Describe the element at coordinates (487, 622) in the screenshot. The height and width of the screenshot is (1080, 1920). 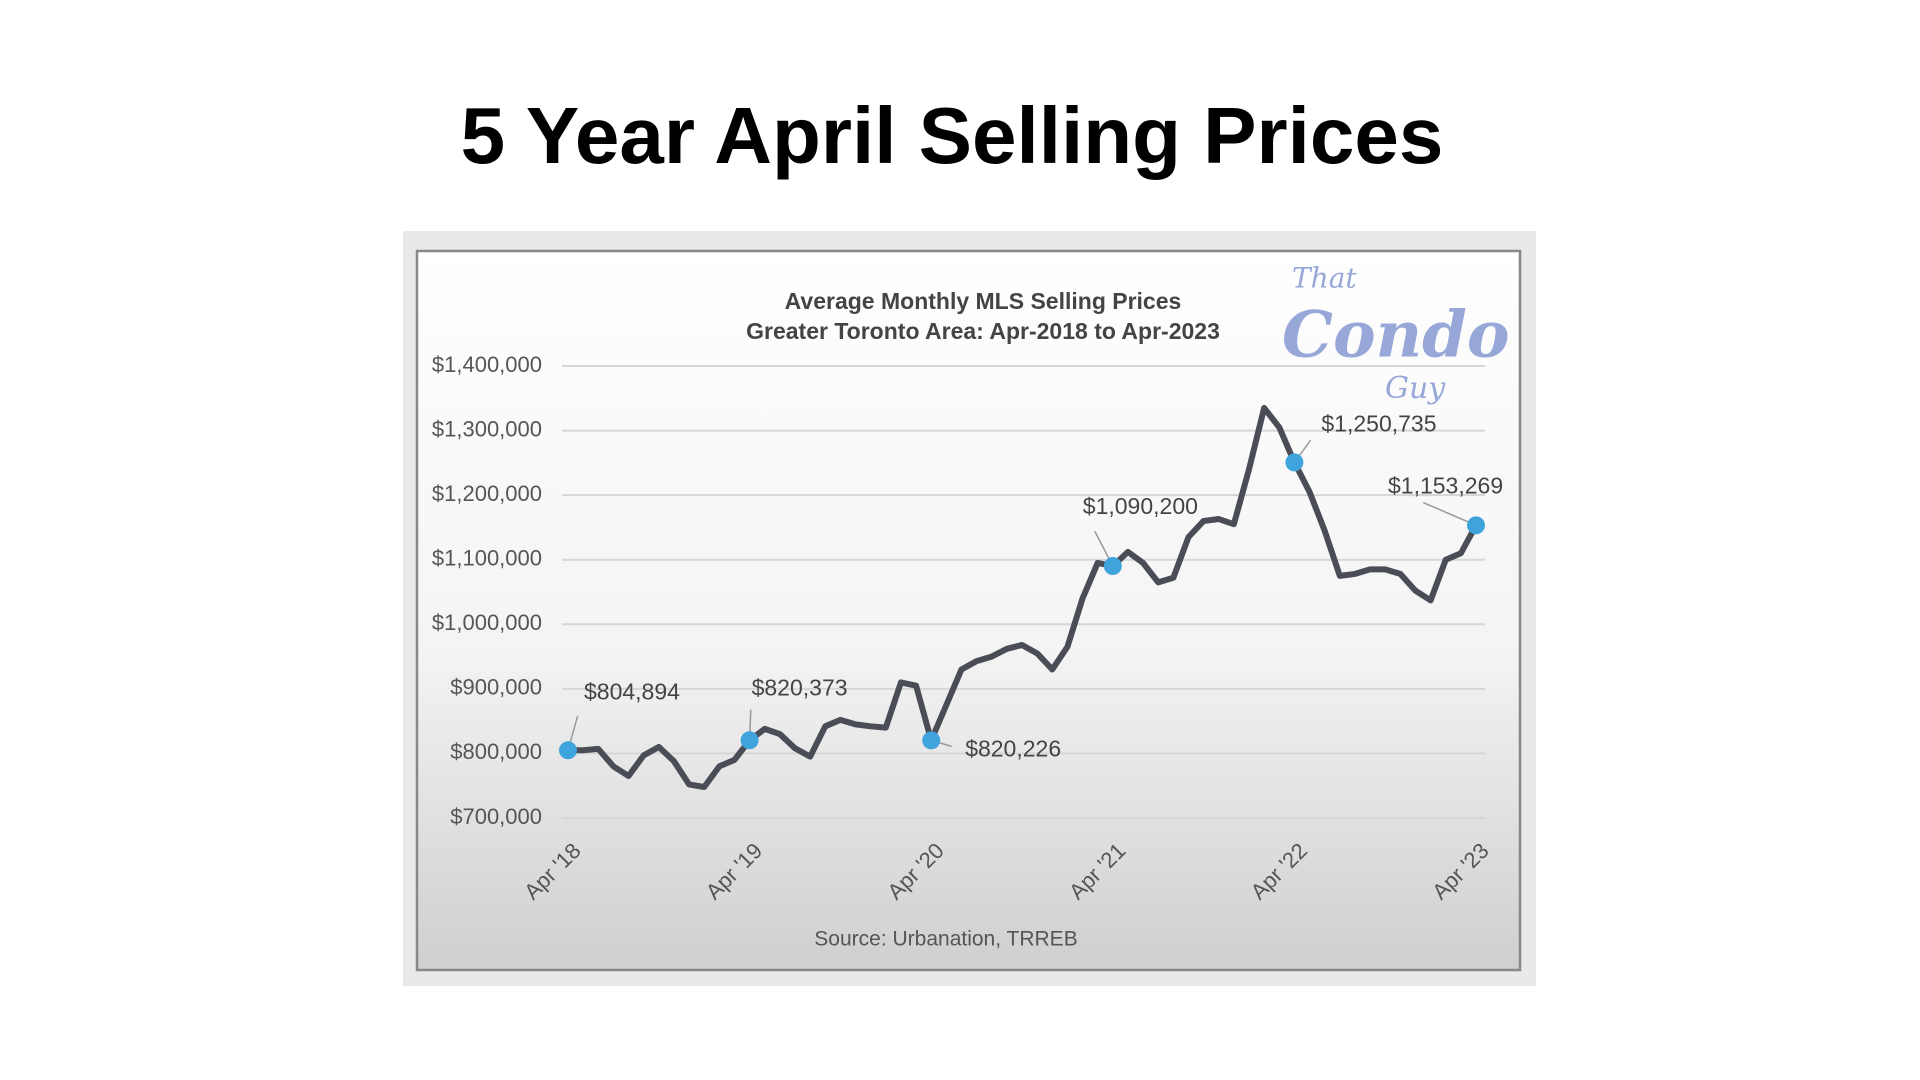
I see `y-tick-label: $1,000,000` at that location.